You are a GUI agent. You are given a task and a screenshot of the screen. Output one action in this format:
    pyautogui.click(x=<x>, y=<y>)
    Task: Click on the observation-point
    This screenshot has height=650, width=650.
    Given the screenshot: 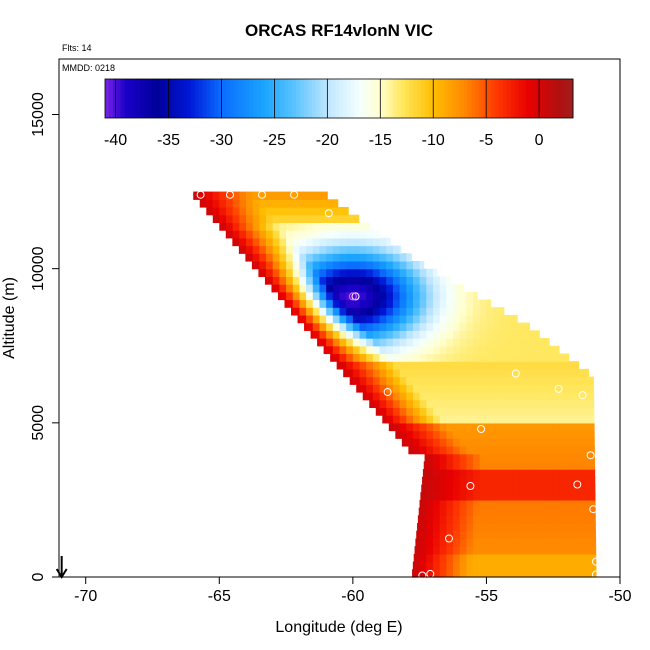 What is the action you would take?
    pyautogui.click(x=596, y=561)
    